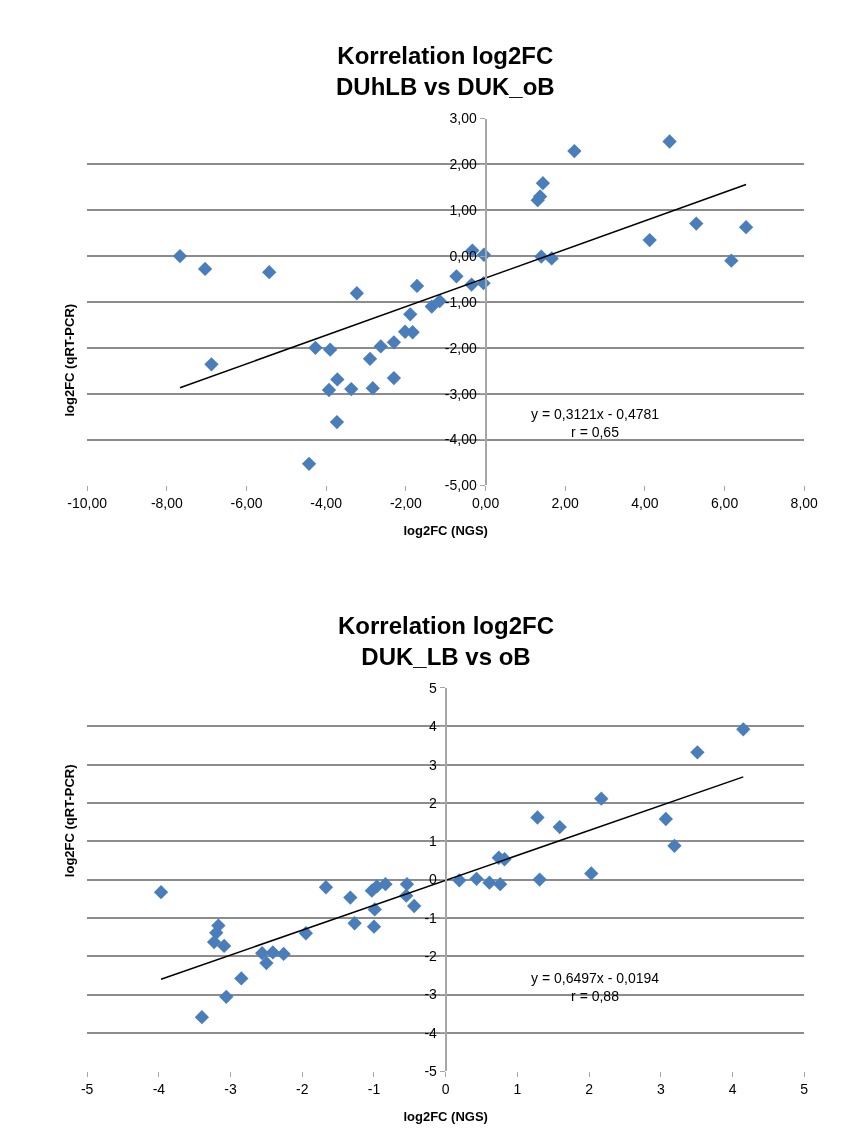  I want to click on y-tick-label: -3, so click(431, 994).